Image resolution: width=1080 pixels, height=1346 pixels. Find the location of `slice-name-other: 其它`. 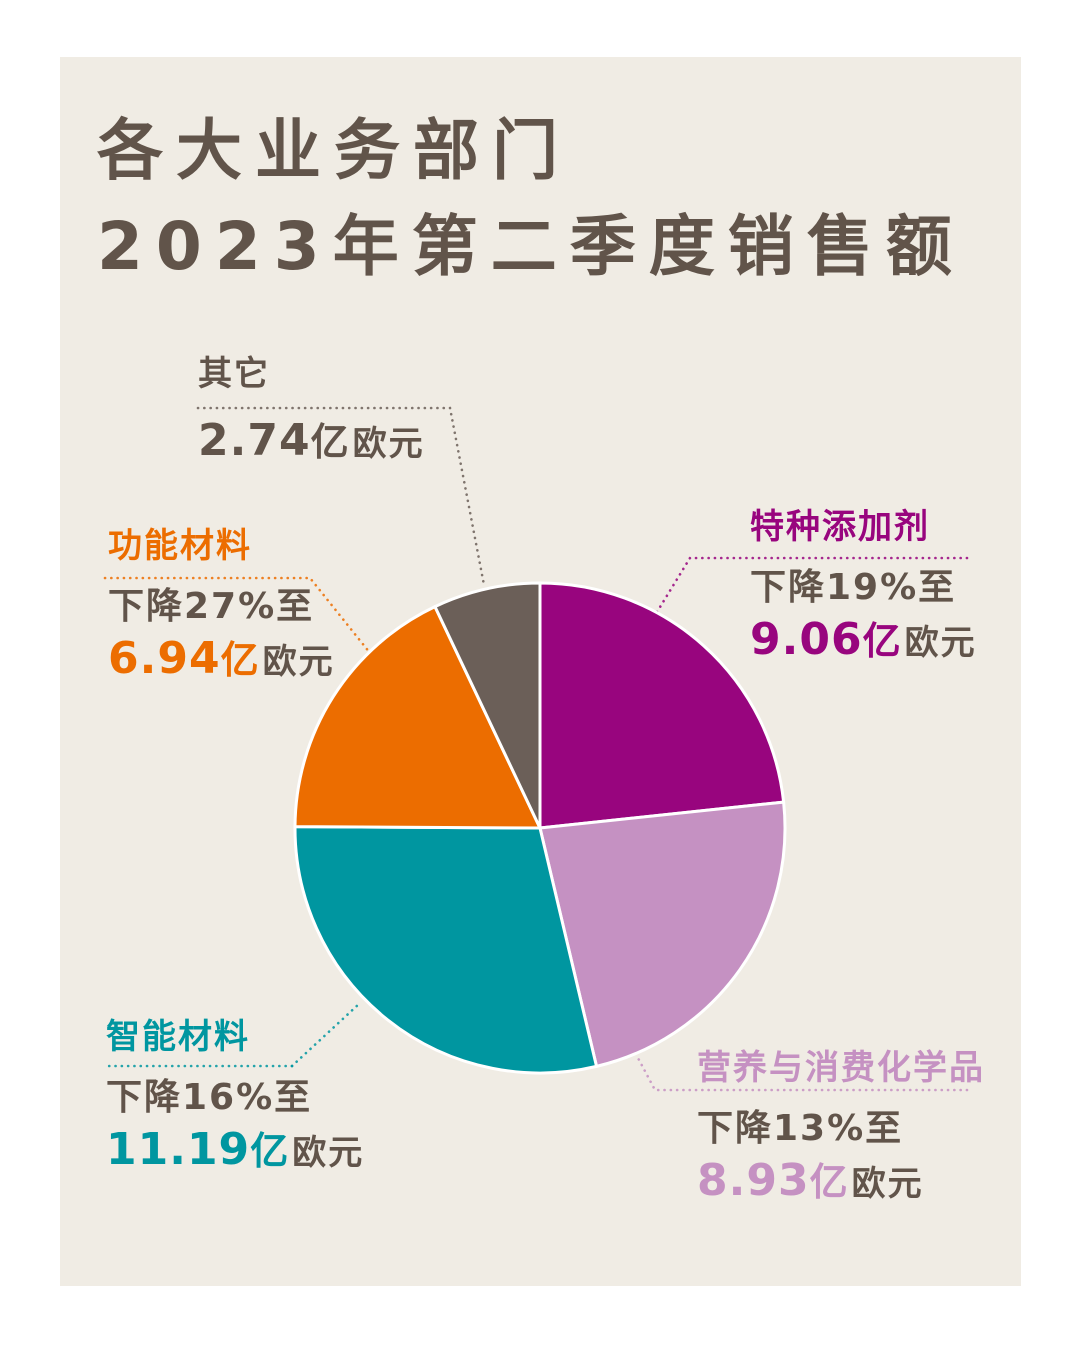

slice-name-other: 其它 is located at coordinates (234, 374).